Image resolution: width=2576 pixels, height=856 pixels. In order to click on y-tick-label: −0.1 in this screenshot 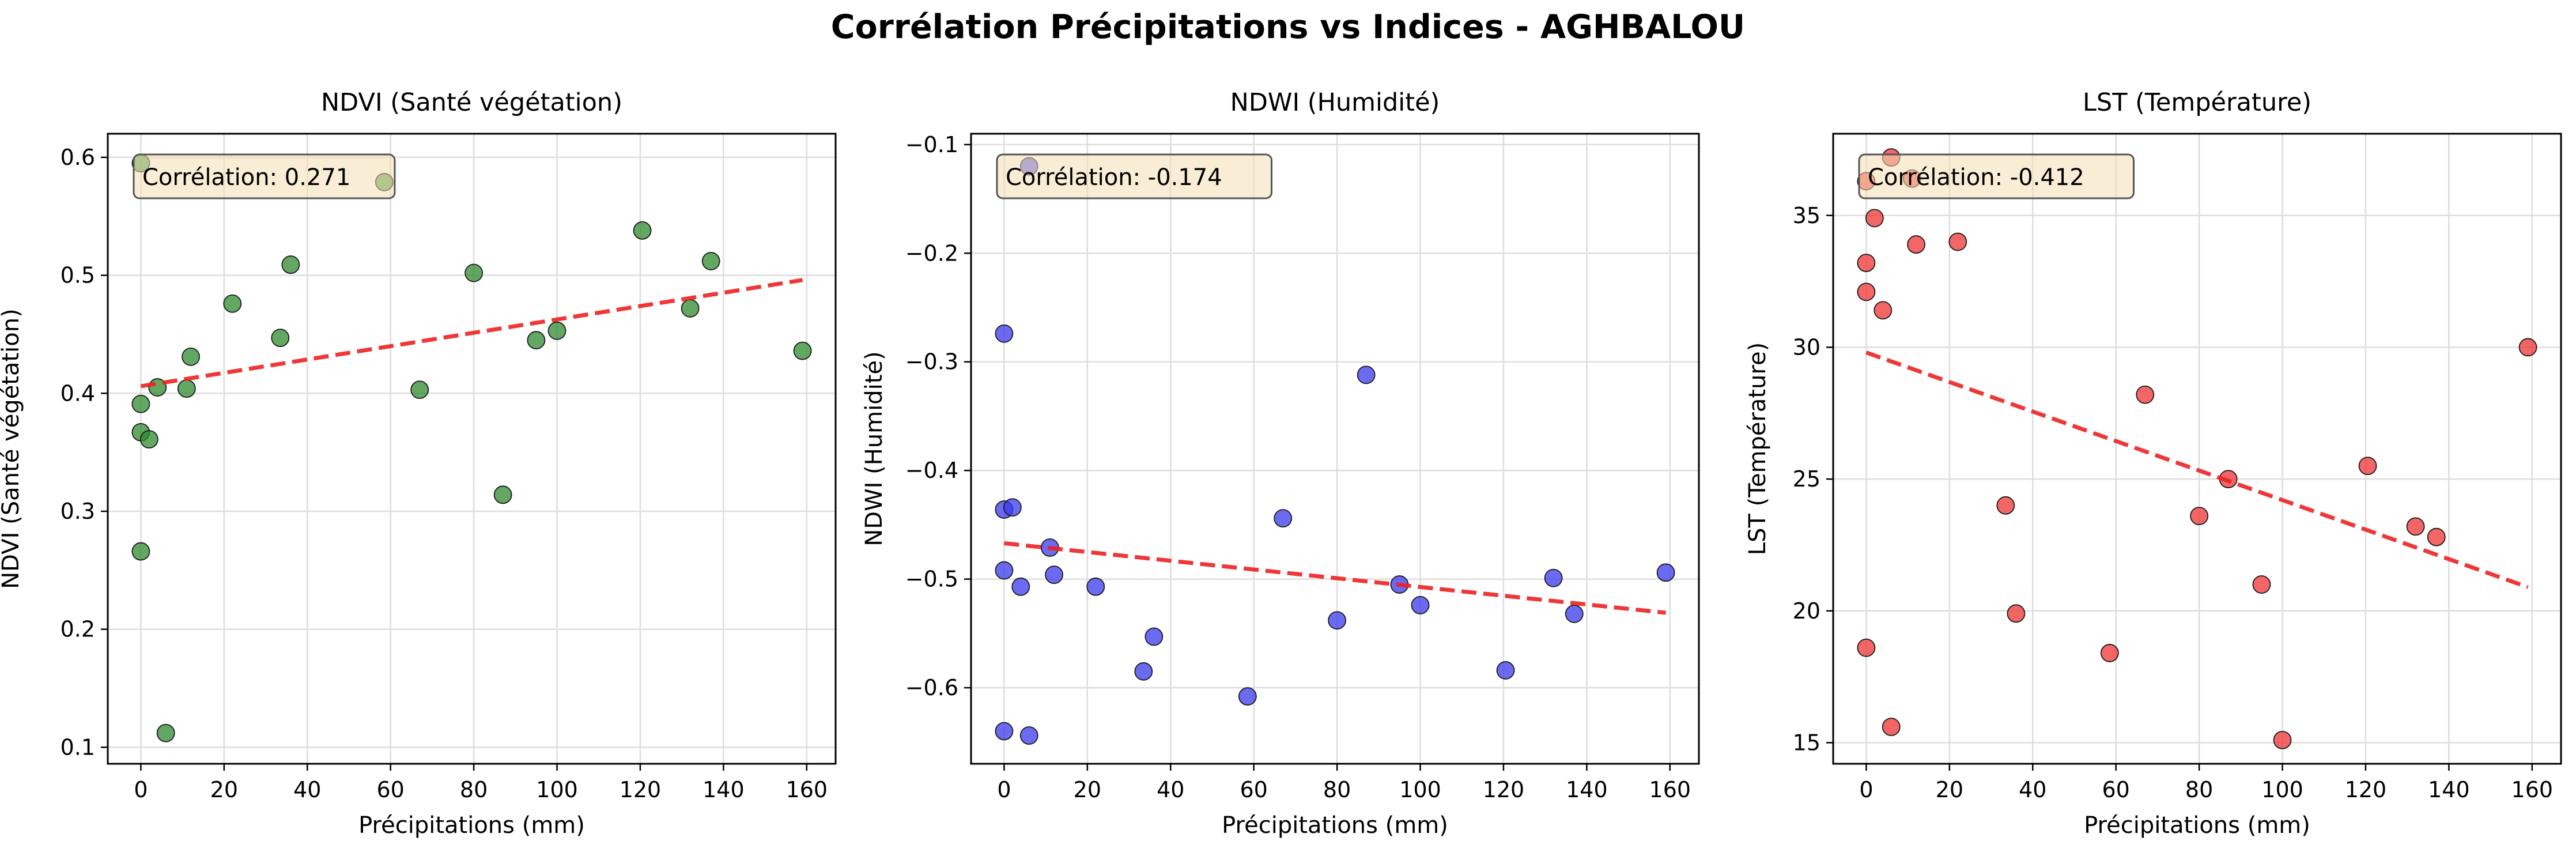, I will do `click(931, 144)`.